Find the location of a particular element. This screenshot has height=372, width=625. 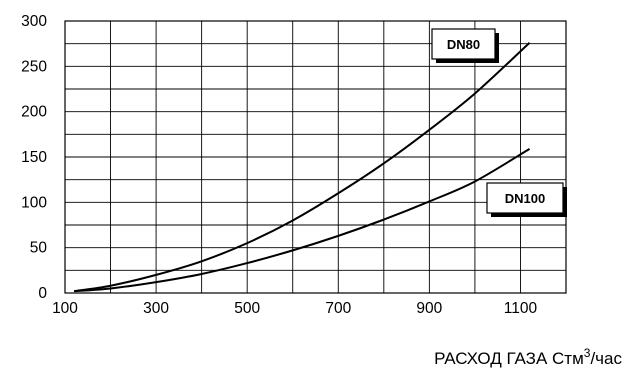

series-label-dn80: DN80 is located at coordinates (465, 45).